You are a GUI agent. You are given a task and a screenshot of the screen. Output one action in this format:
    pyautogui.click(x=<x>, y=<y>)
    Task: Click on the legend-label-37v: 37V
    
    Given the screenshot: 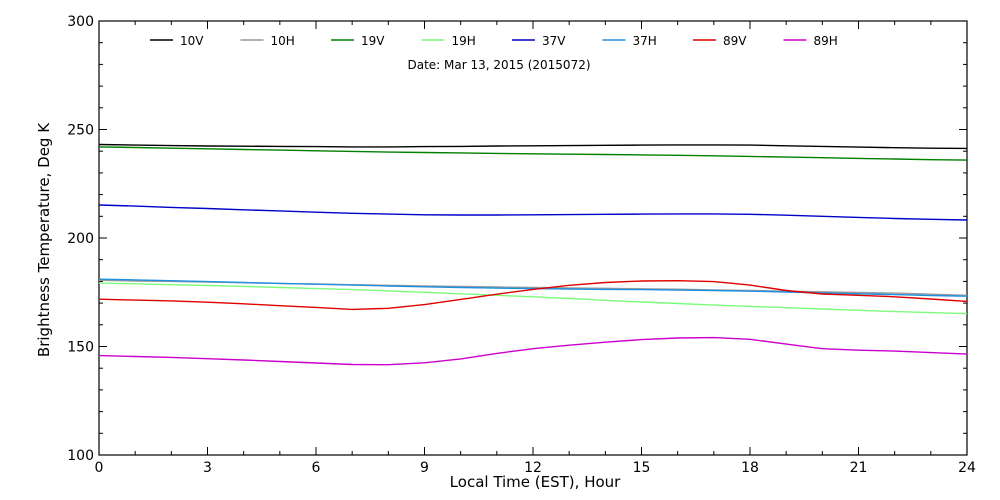 What is the action you would take?
    pyautogui.click(x=554, y=41)
    